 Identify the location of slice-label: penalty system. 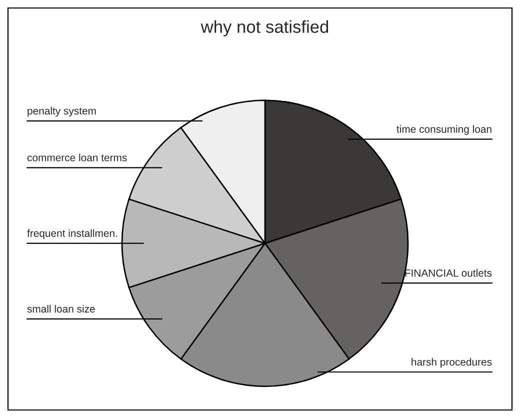
(62, 111).